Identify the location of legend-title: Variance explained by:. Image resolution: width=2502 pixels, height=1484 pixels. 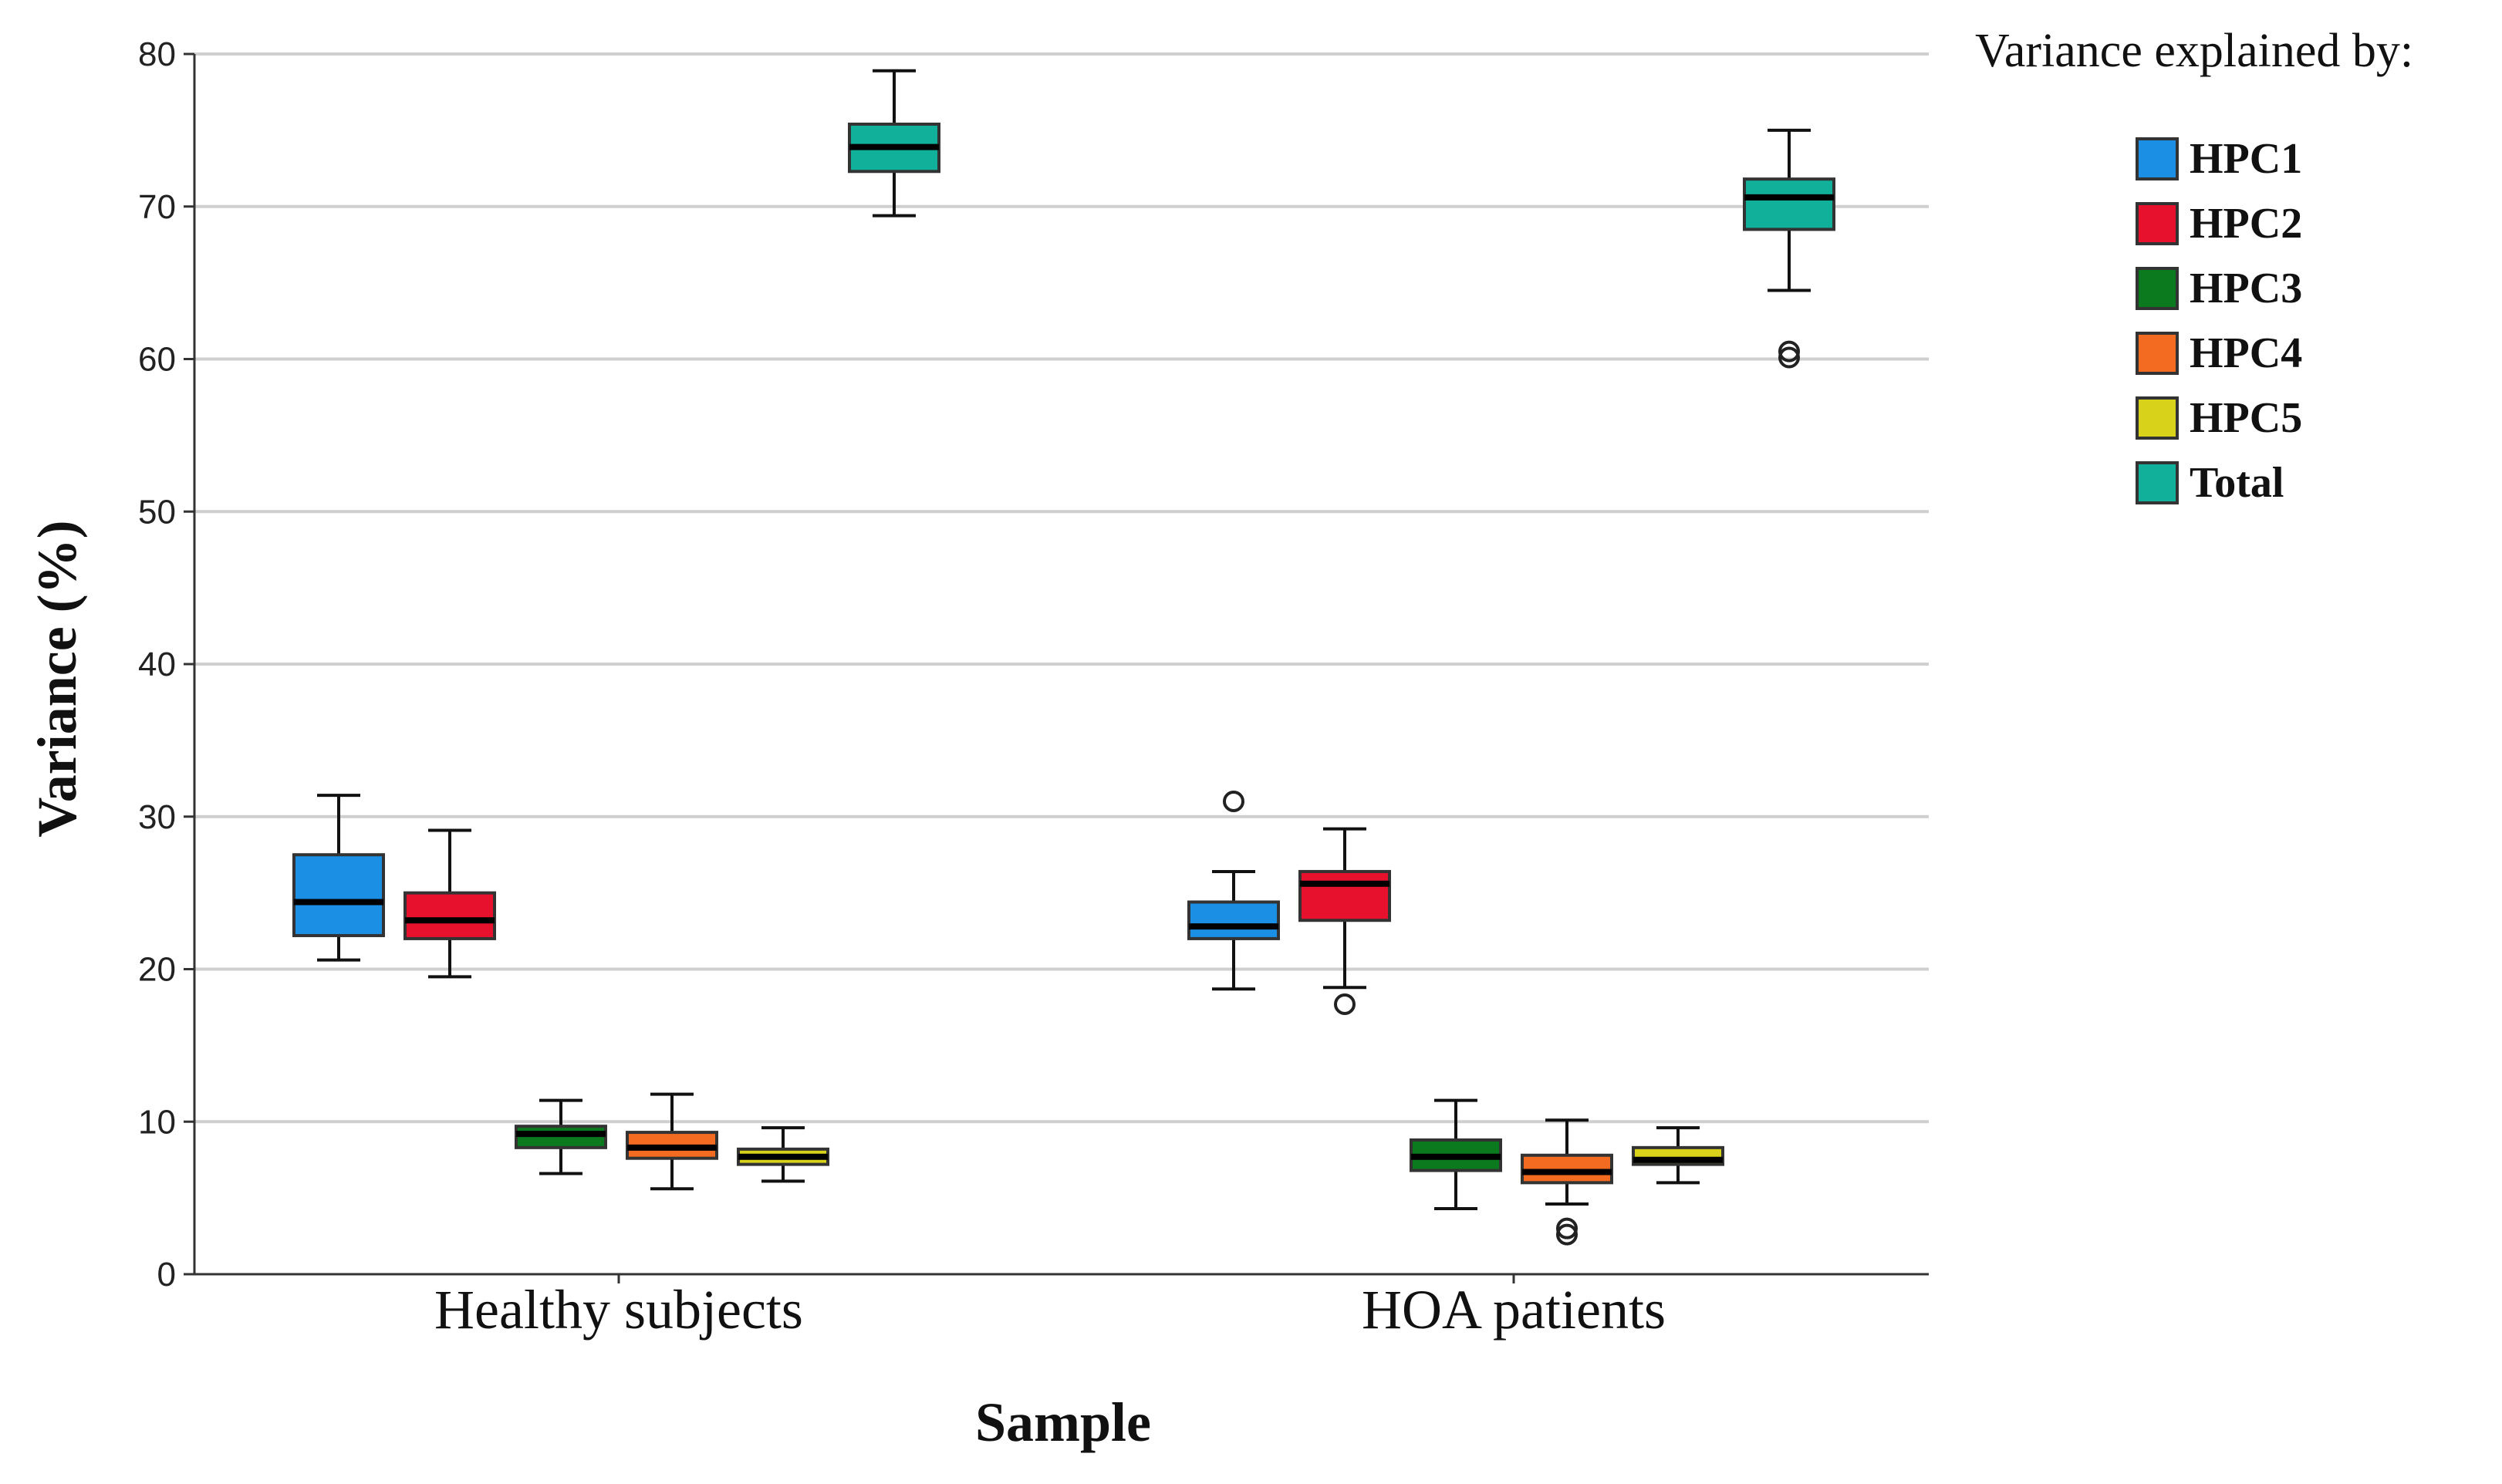
(2194, 51).